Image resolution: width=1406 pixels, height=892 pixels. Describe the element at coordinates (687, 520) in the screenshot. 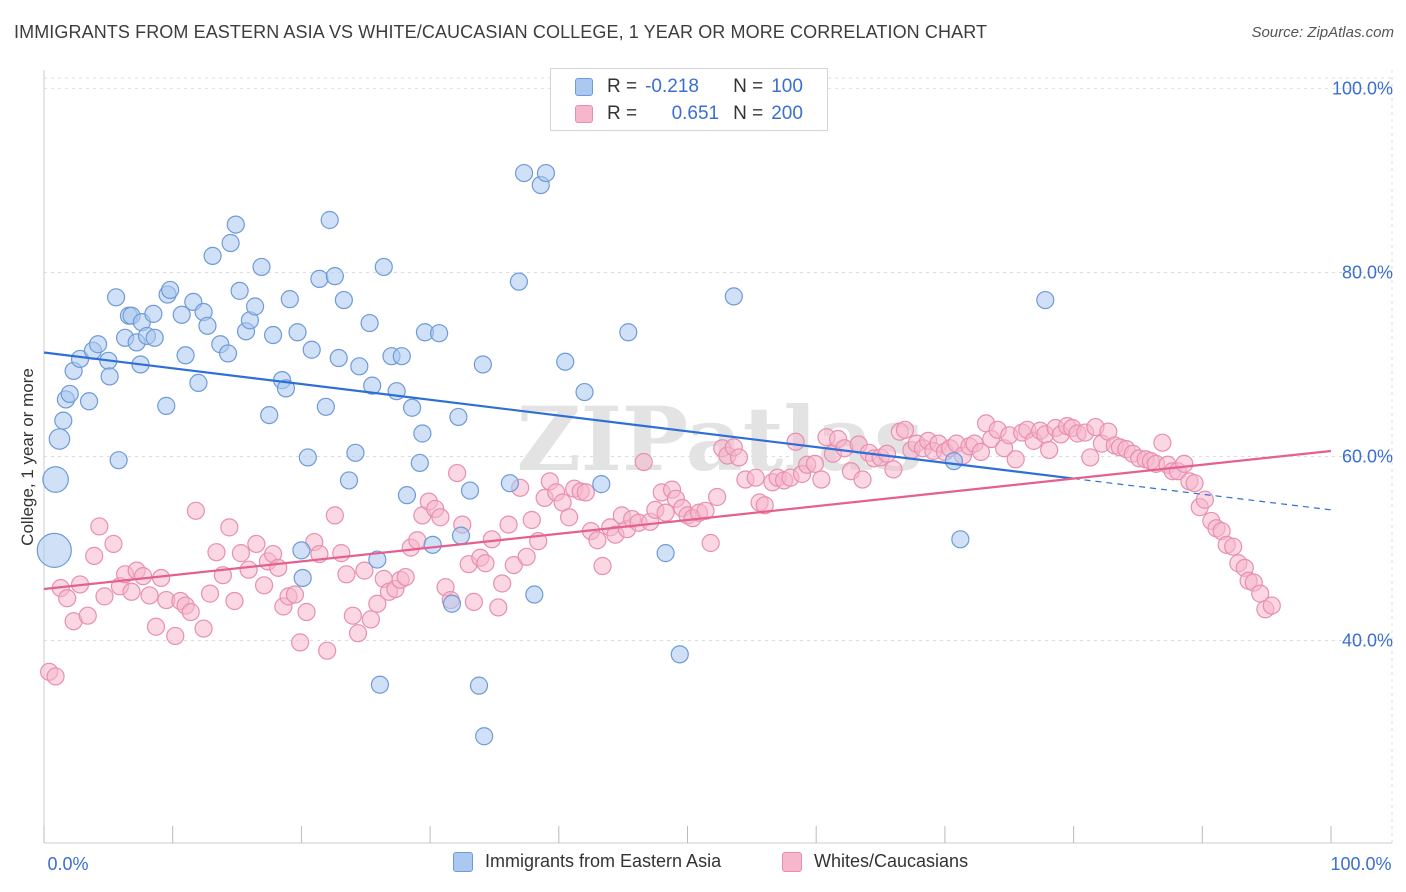

I see `trendline-whites` at that location.